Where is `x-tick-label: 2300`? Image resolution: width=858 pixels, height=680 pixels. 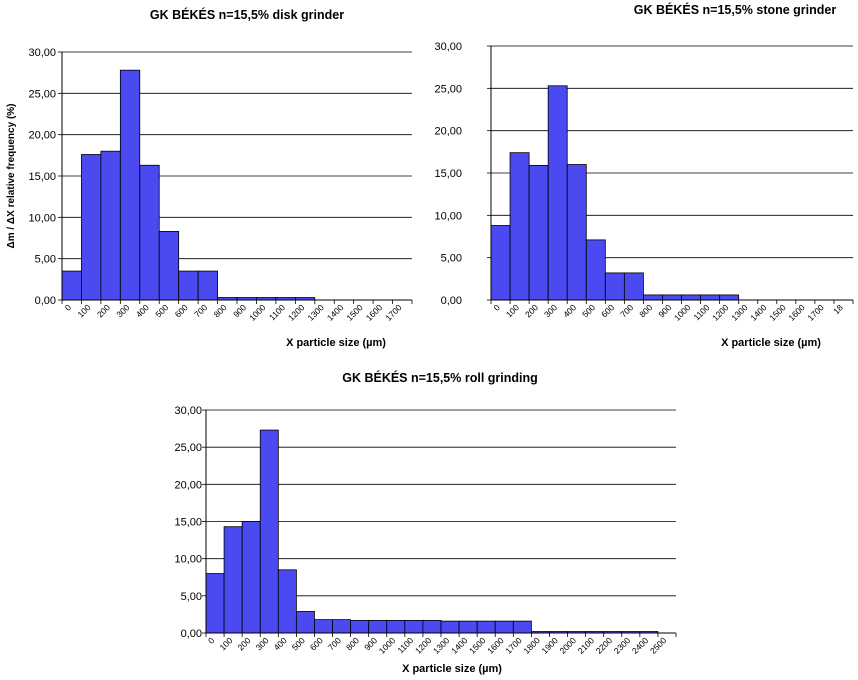
x-tick-label: 2300 is located at coordinates (622, 645).